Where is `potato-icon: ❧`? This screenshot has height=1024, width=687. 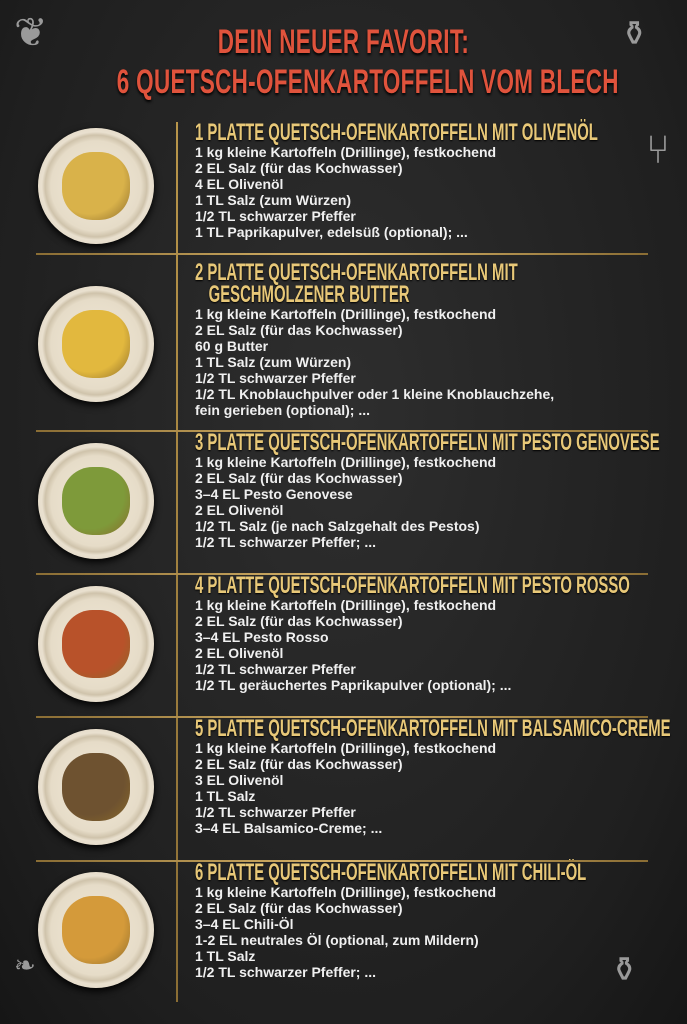 potato-icon: ❧ is located at coordinates (25, 965).